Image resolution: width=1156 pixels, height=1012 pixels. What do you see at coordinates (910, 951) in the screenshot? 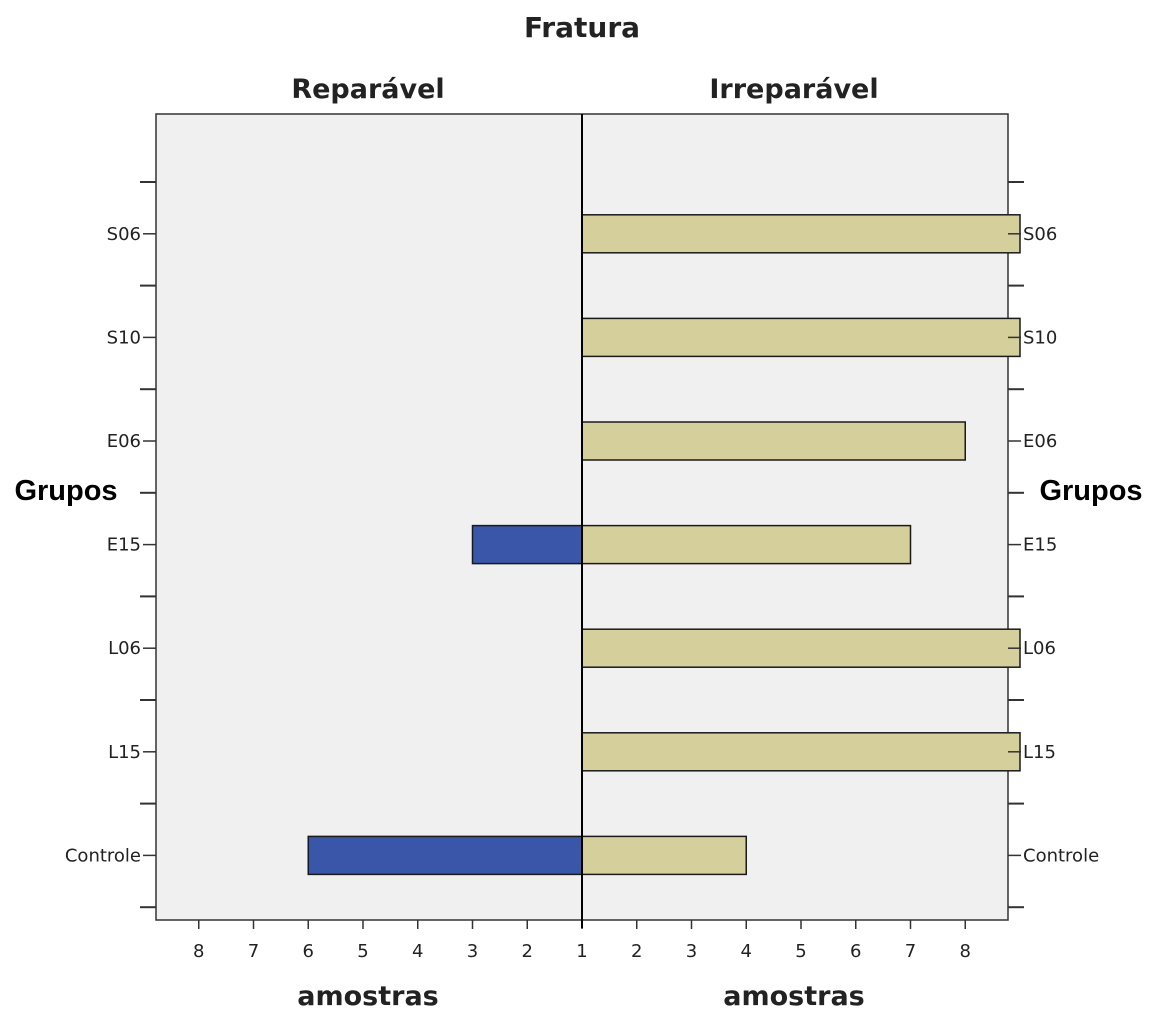
I see `x-tick-label-right: 7` at bounding box center [910, 951].